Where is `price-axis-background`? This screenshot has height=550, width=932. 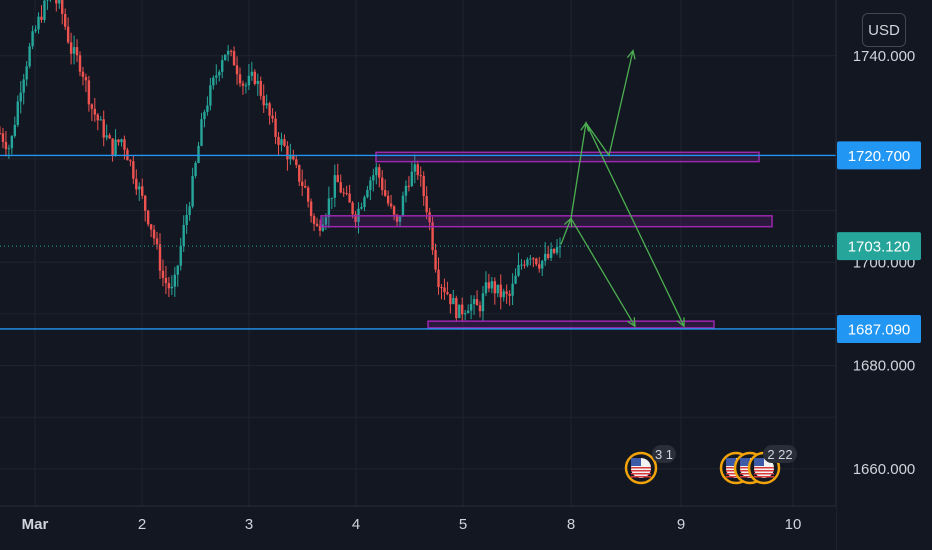 price-axis-background is located at coordinates (884, 275).